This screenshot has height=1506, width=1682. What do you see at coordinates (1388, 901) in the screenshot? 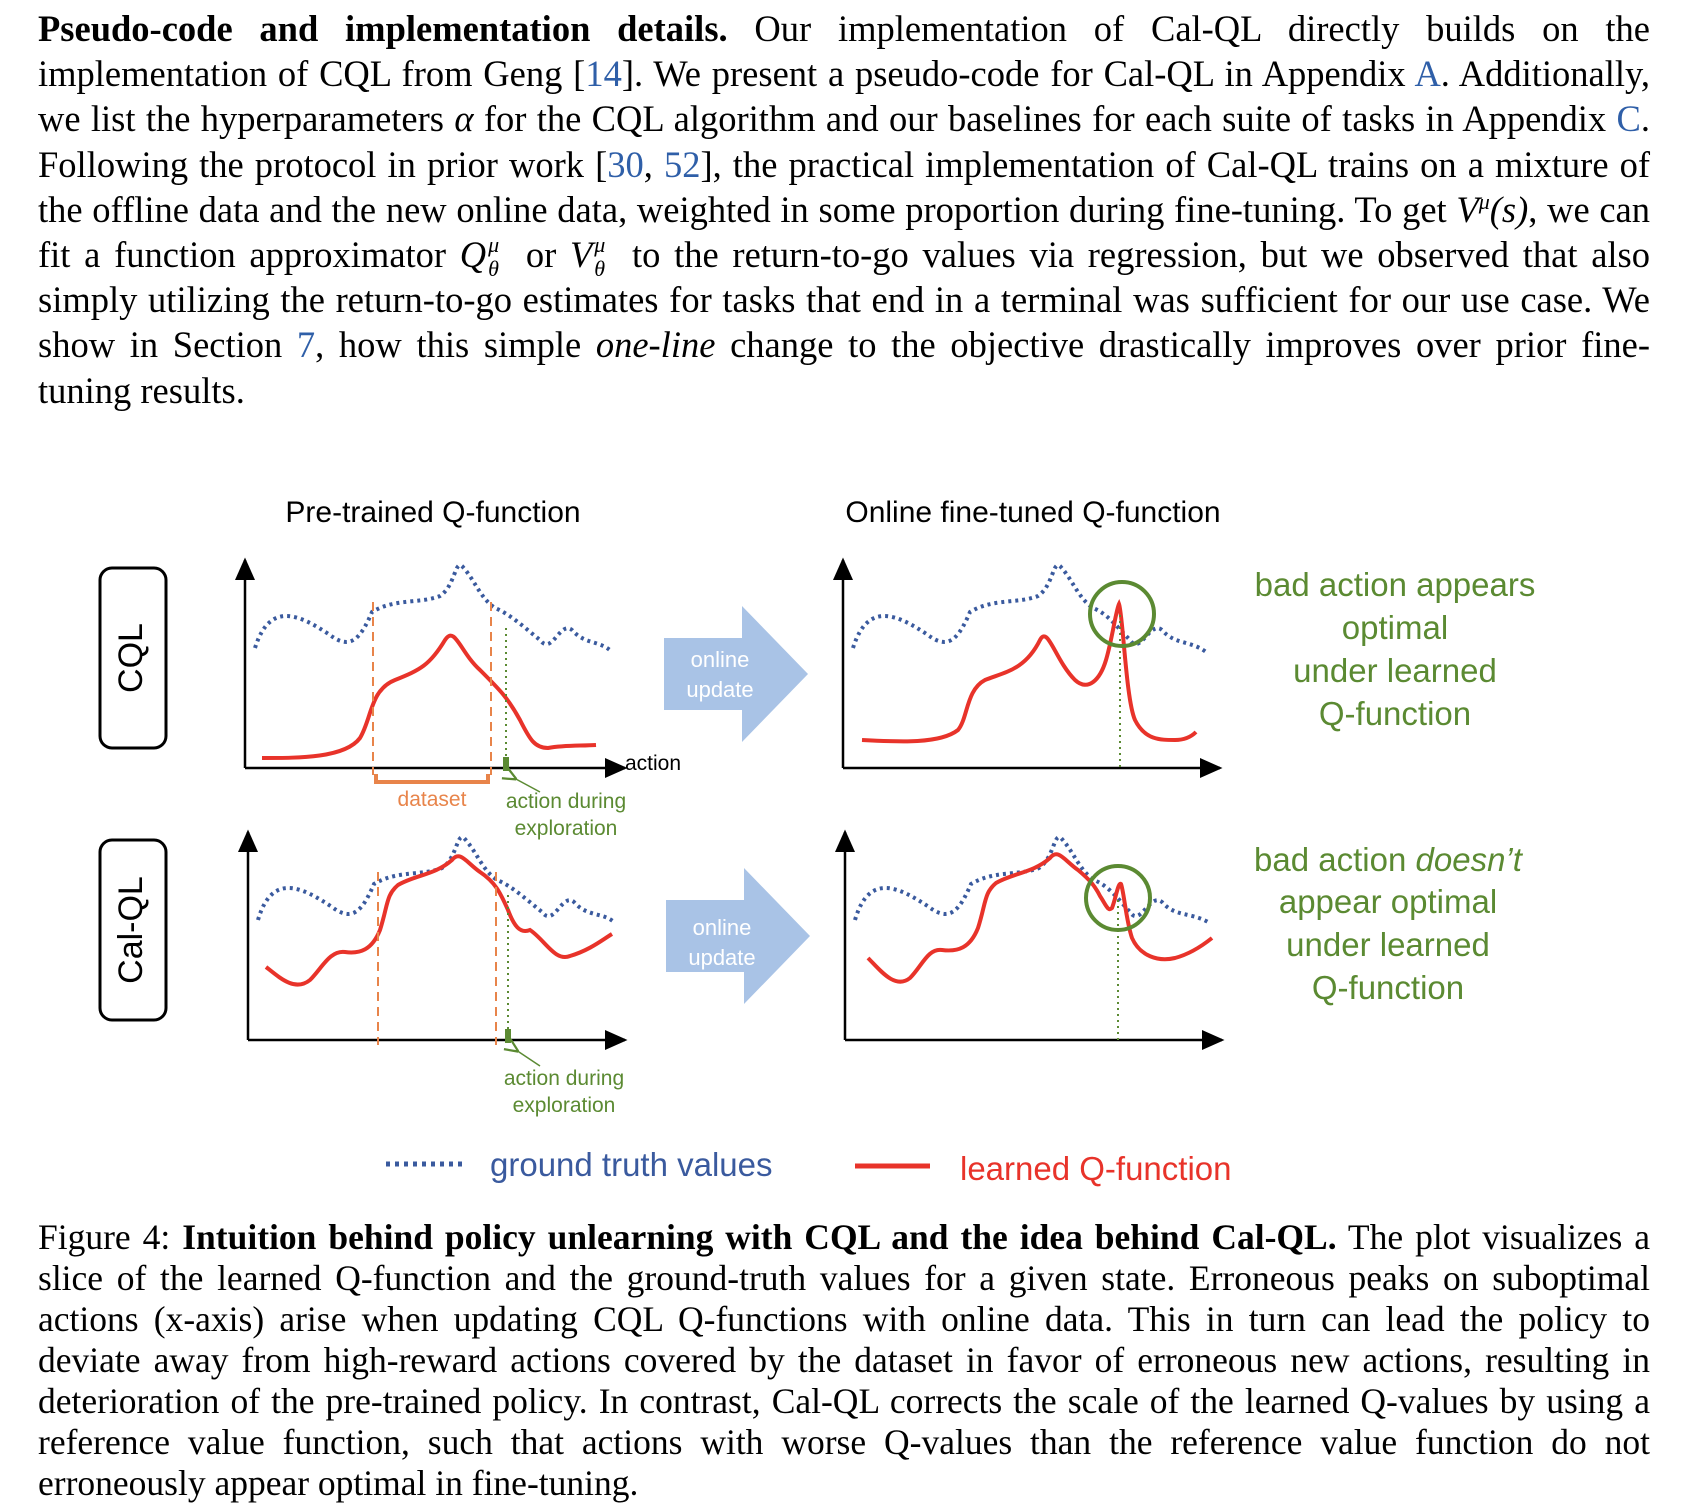
I see `svg-text: appear optimal` at bounding box center [1388, 901].